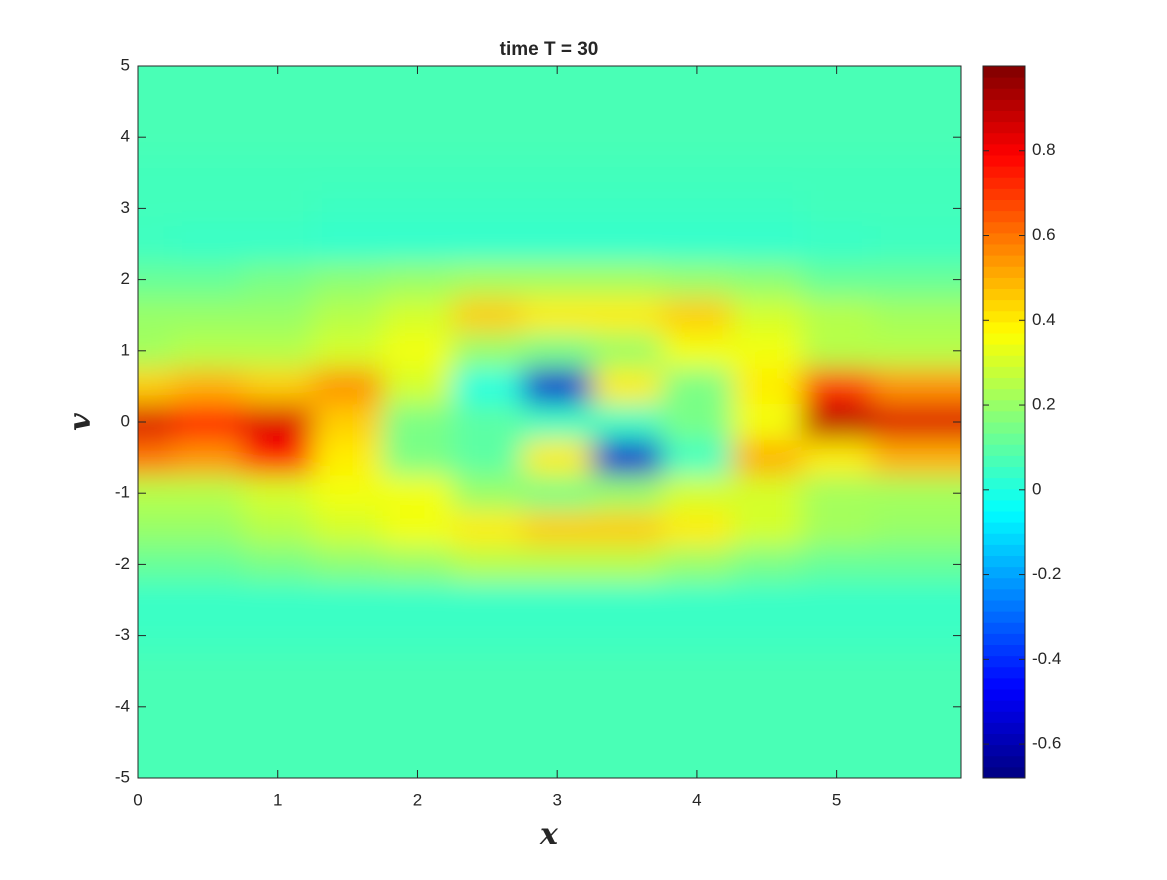  What do you see at coordinates (1044, 234) in the screenshot?
I see `colorbar-tick-label: 0.6` at bounding box center [1044, 234].